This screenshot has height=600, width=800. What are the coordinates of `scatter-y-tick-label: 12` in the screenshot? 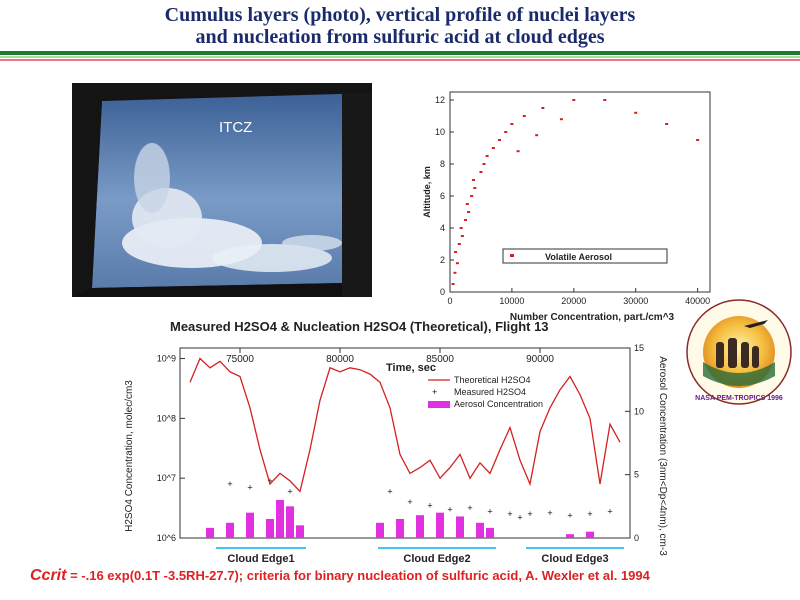 It's located at (440, 100).